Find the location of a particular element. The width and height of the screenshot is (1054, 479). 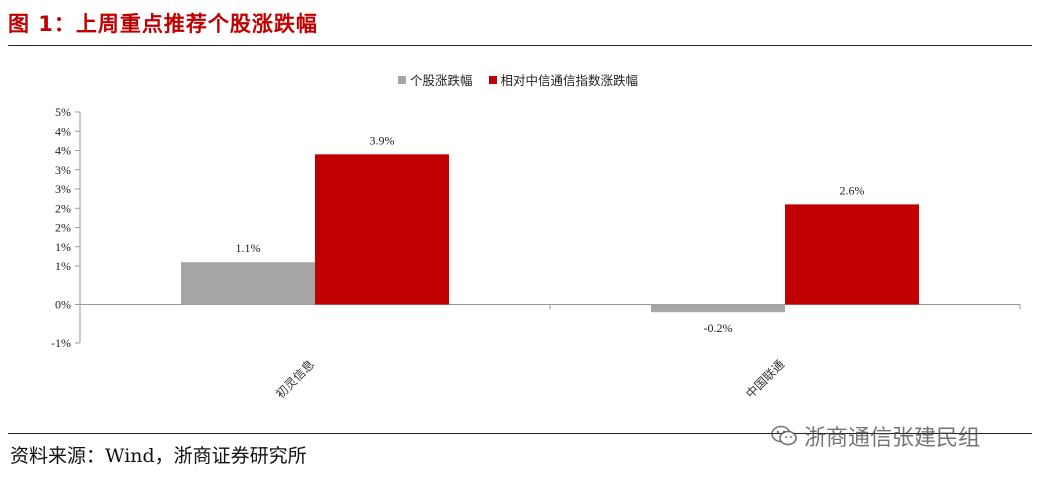

legend-item-stock: 个股涨跌幅 is located at coordinates (435, 79).